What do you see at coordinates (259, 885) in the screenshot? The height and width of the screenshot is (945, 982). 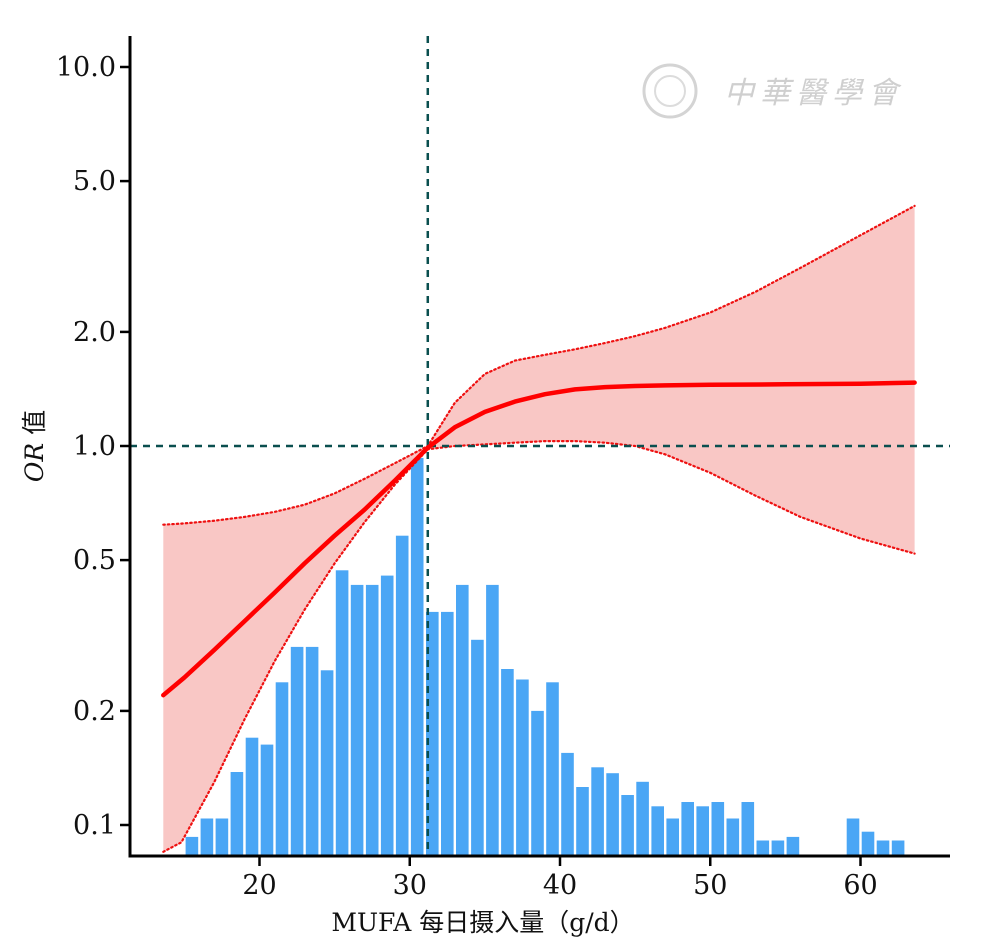 I see `x-tick-label: 20` at bounding box center [259, 885].